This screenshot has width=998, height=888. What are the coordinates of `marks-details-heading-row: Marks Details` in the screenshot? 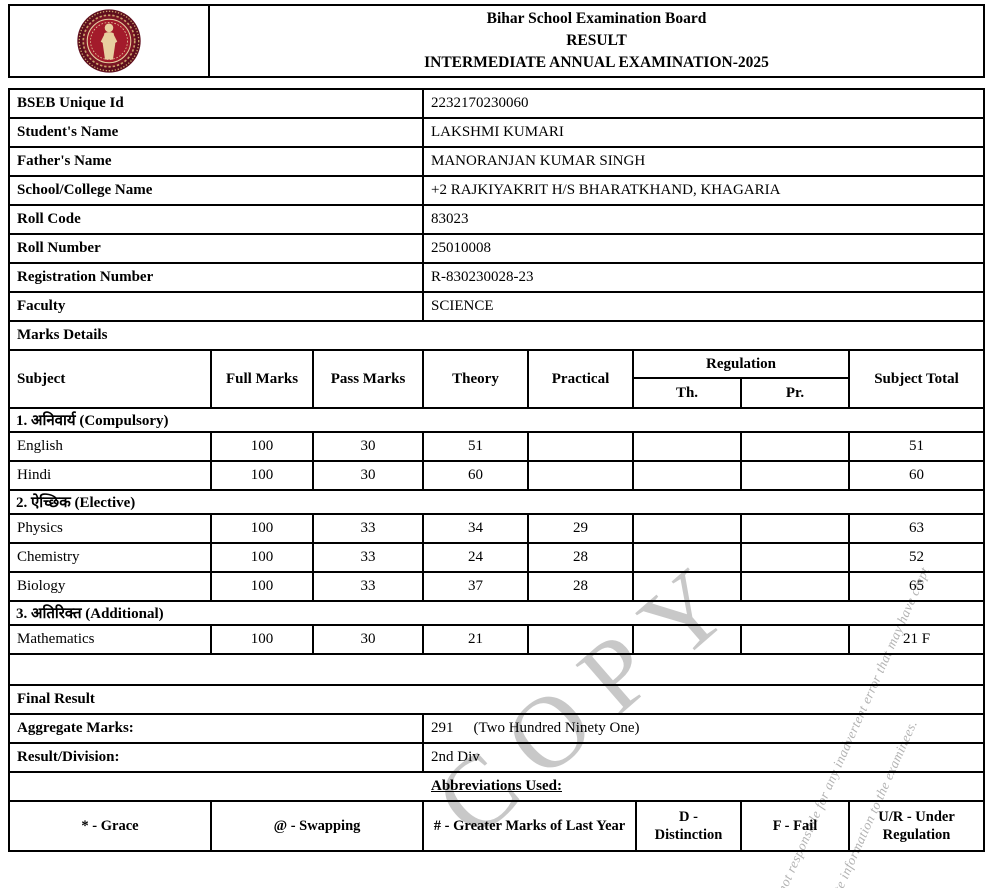 It's located at (496, 336).